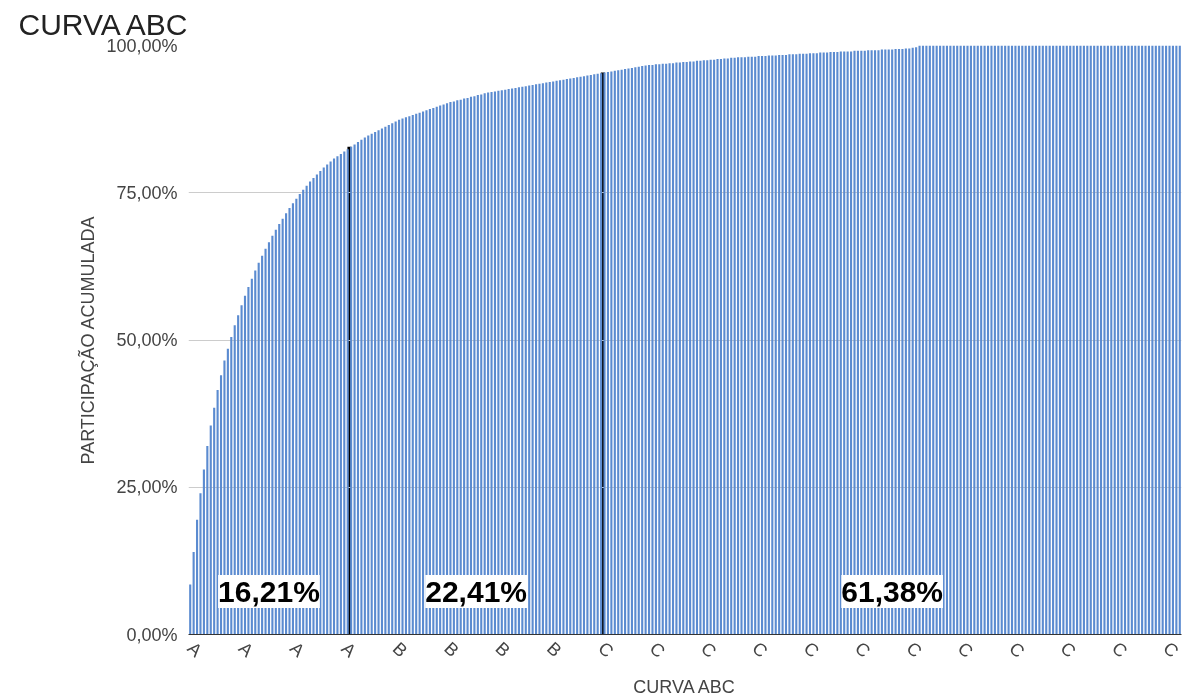 The height and width of the screenshot is (699, 1185). What do you see at coordinates (142, 45) in the screenshot?
I see `y-tick-label: 100,00%` at bounding box center [142, 45].